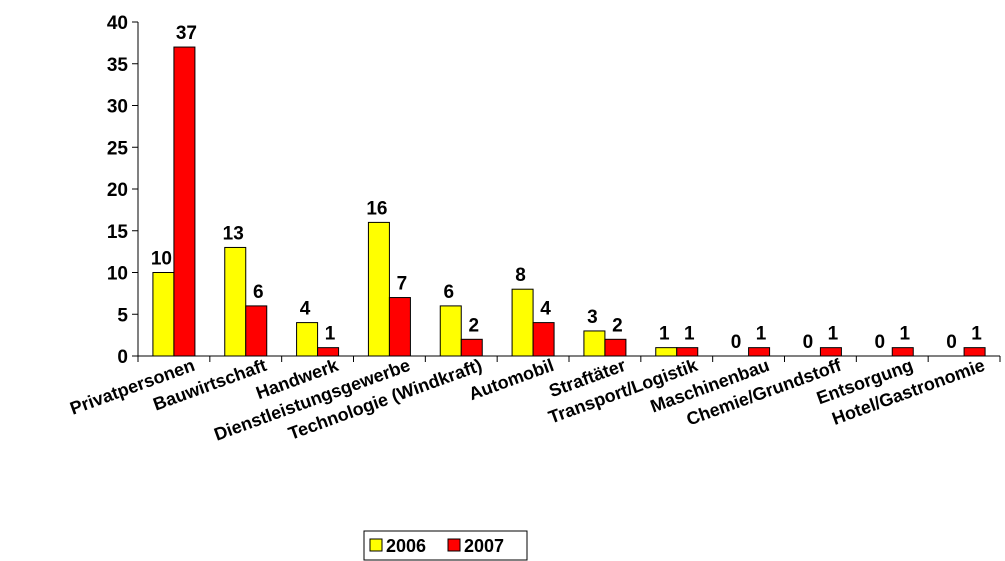 The height and width of the screenshot is (561, 1005). Describe the element at coordinates (258, 292) in the screenshot. I see `data-label-2007: 6` at that location.